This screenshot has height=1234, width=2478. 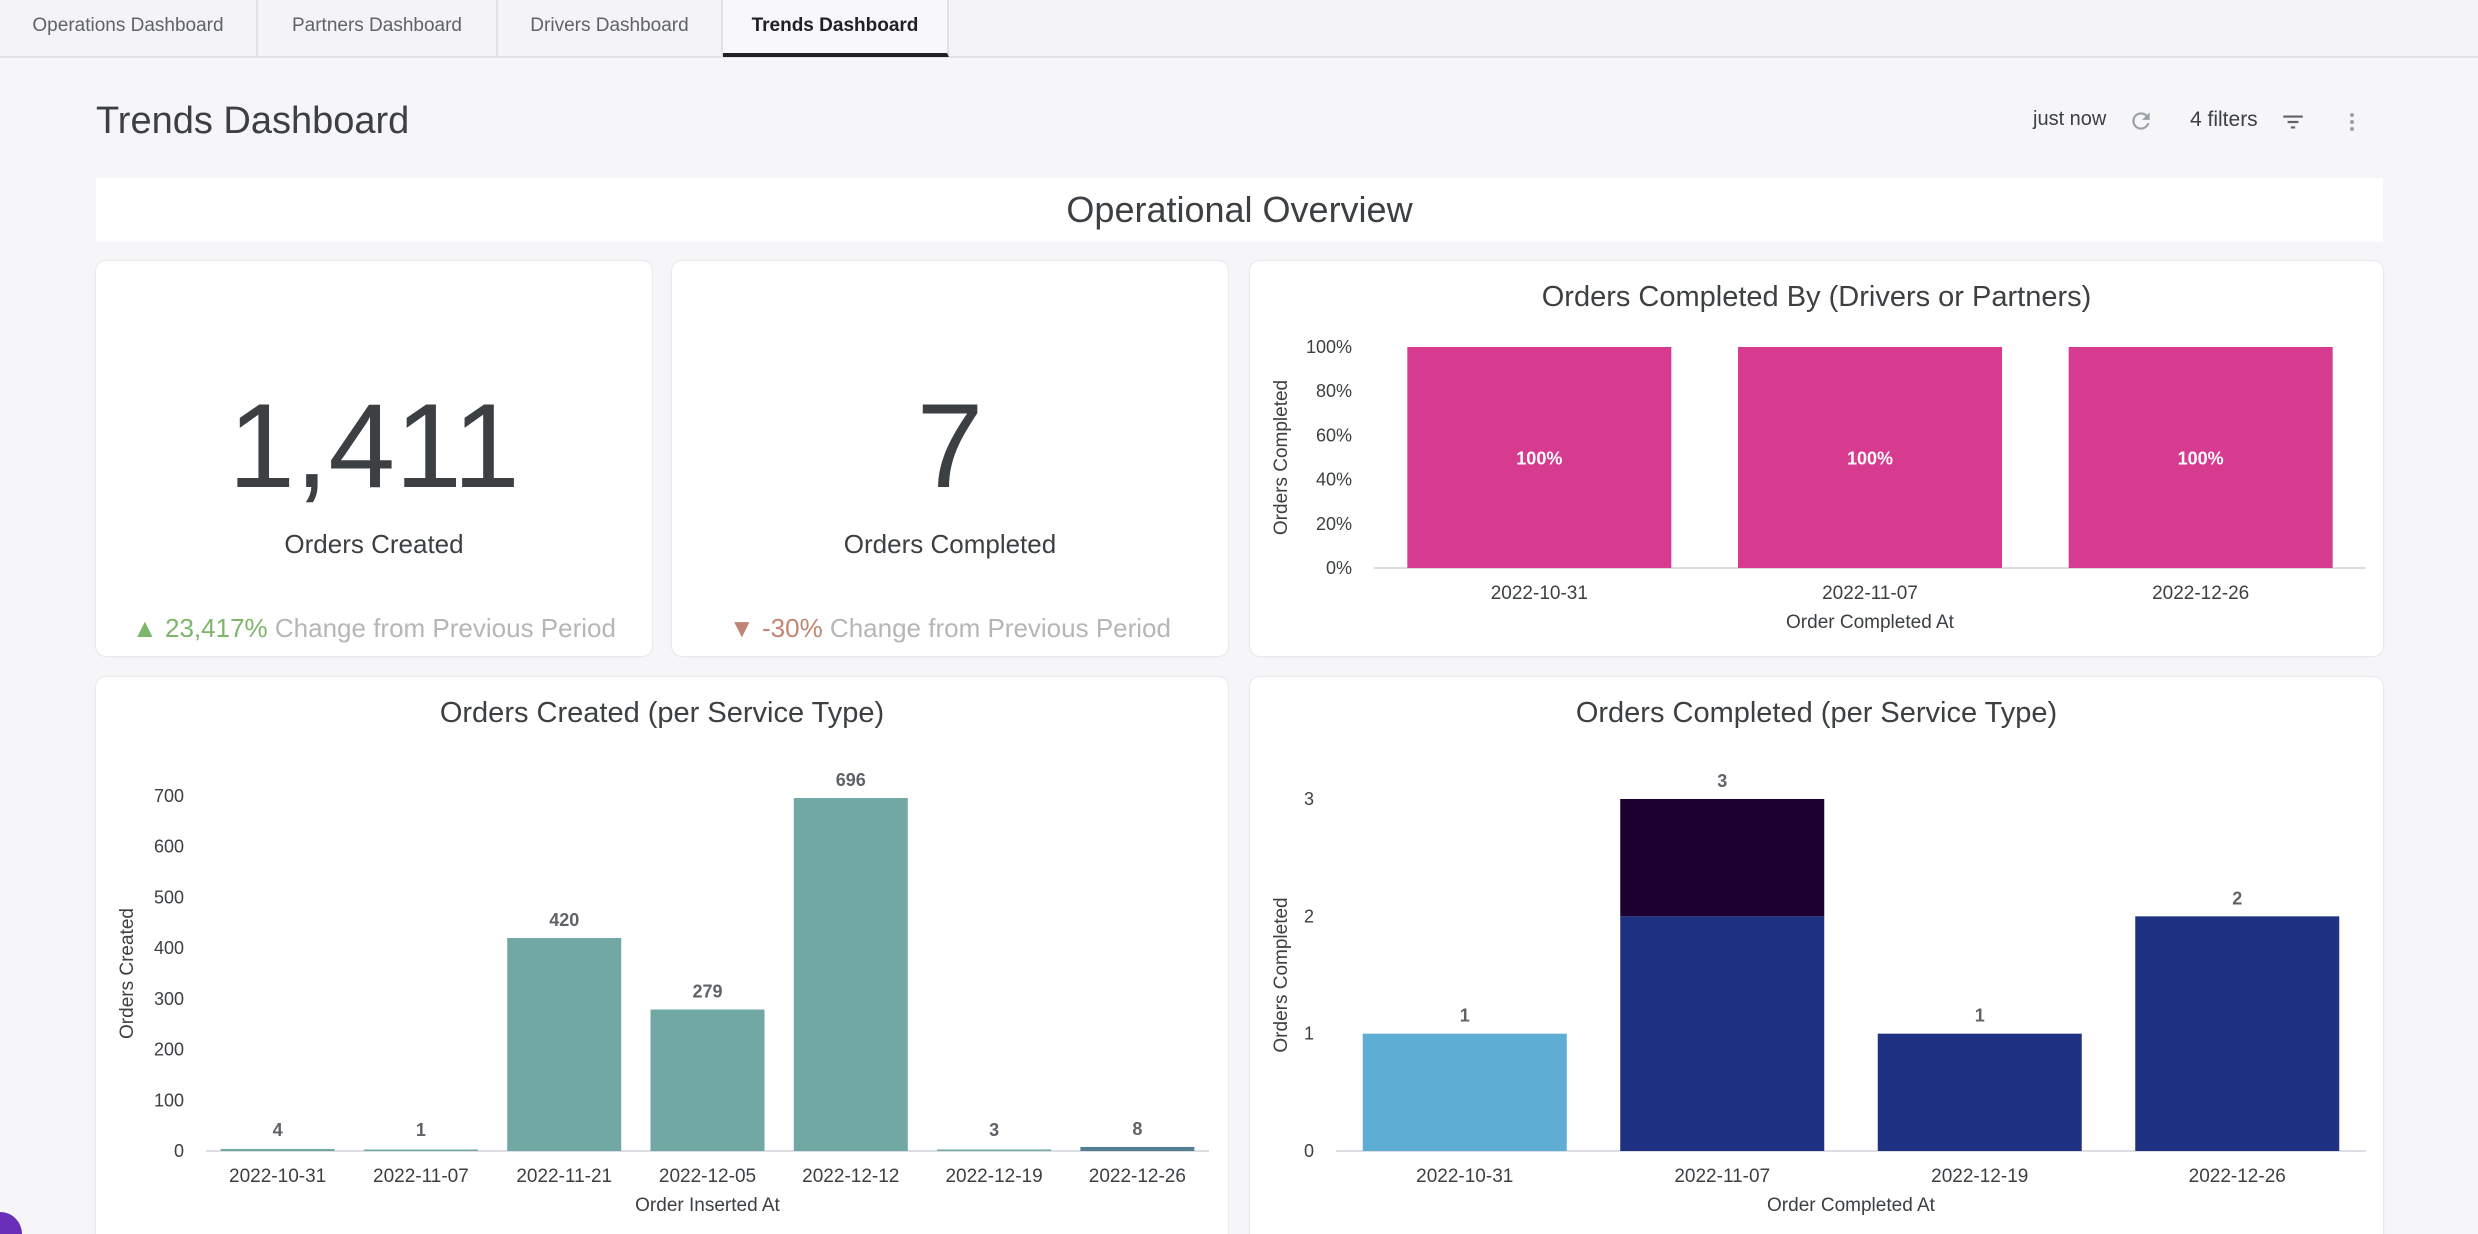 I want to click on data-label: 4, so click(x=278, y=1130).